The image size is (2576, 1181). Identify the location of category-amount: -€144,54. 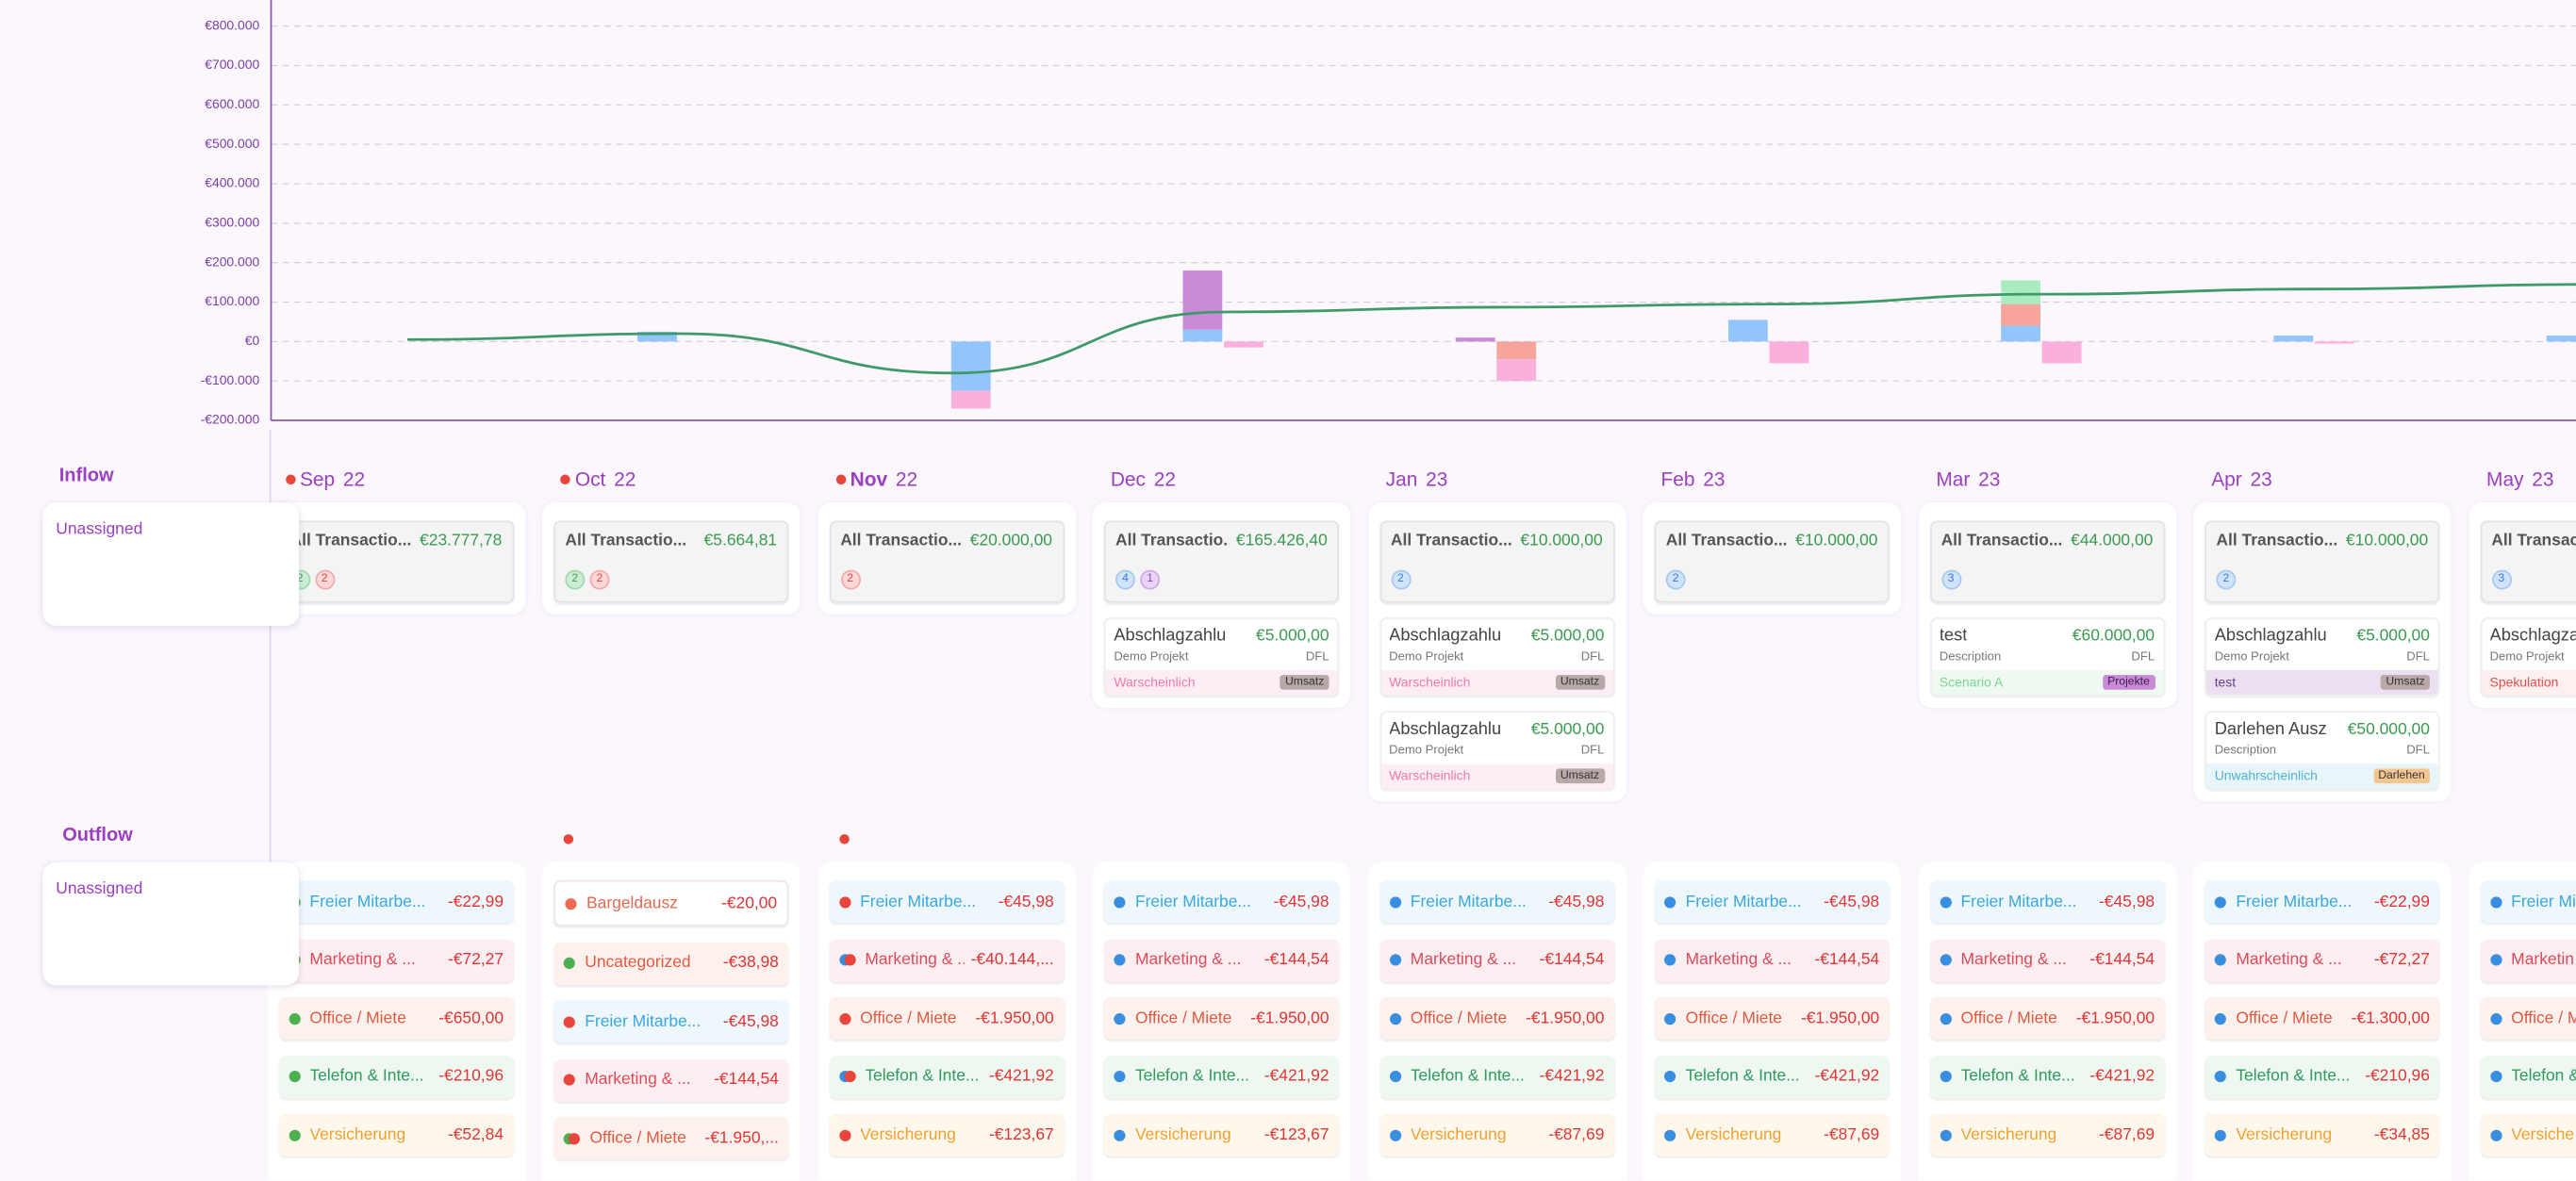
(1296, 960).